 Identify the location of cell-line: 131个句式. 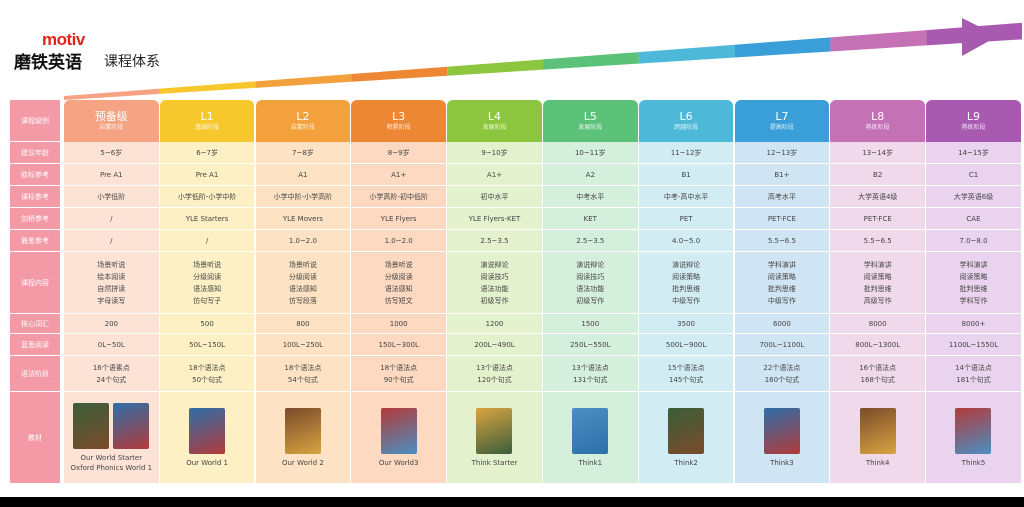
(590, 379).